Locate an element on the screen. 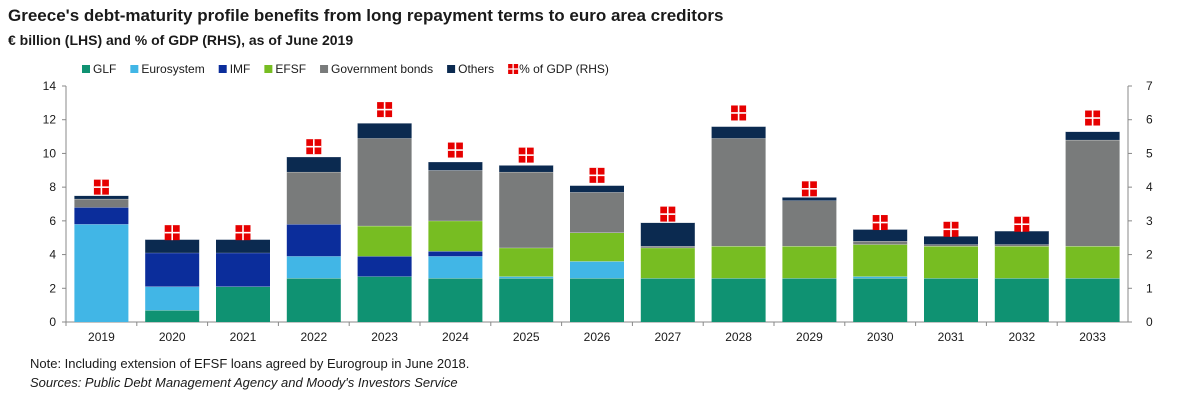  legend-swatch-glf is located at coordinates (86, 69).